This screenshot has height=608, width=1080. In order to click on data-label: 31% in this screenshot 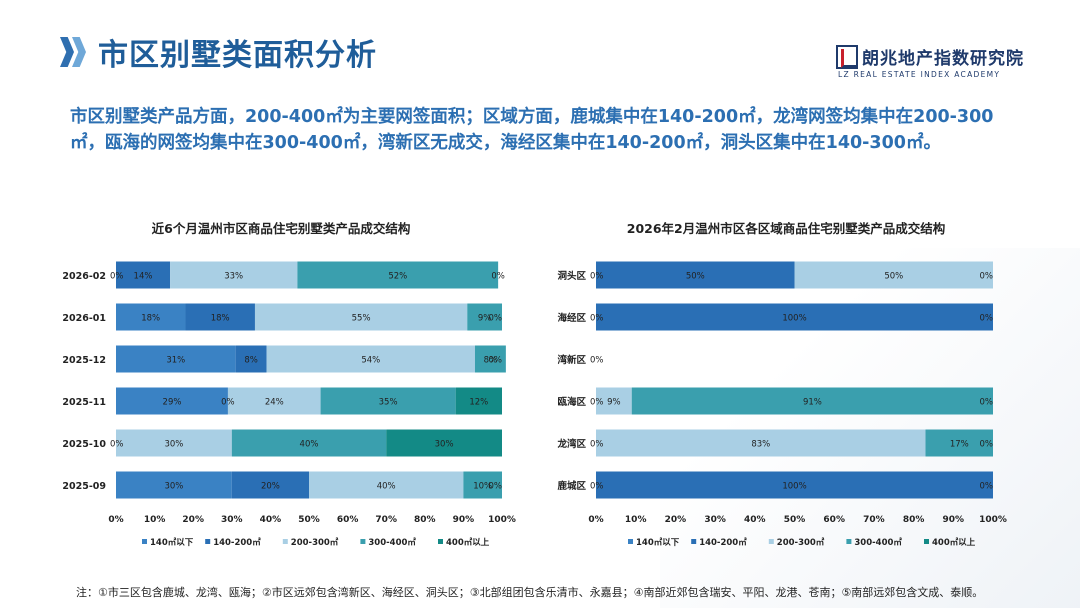, I will do `click(175, 361)`.